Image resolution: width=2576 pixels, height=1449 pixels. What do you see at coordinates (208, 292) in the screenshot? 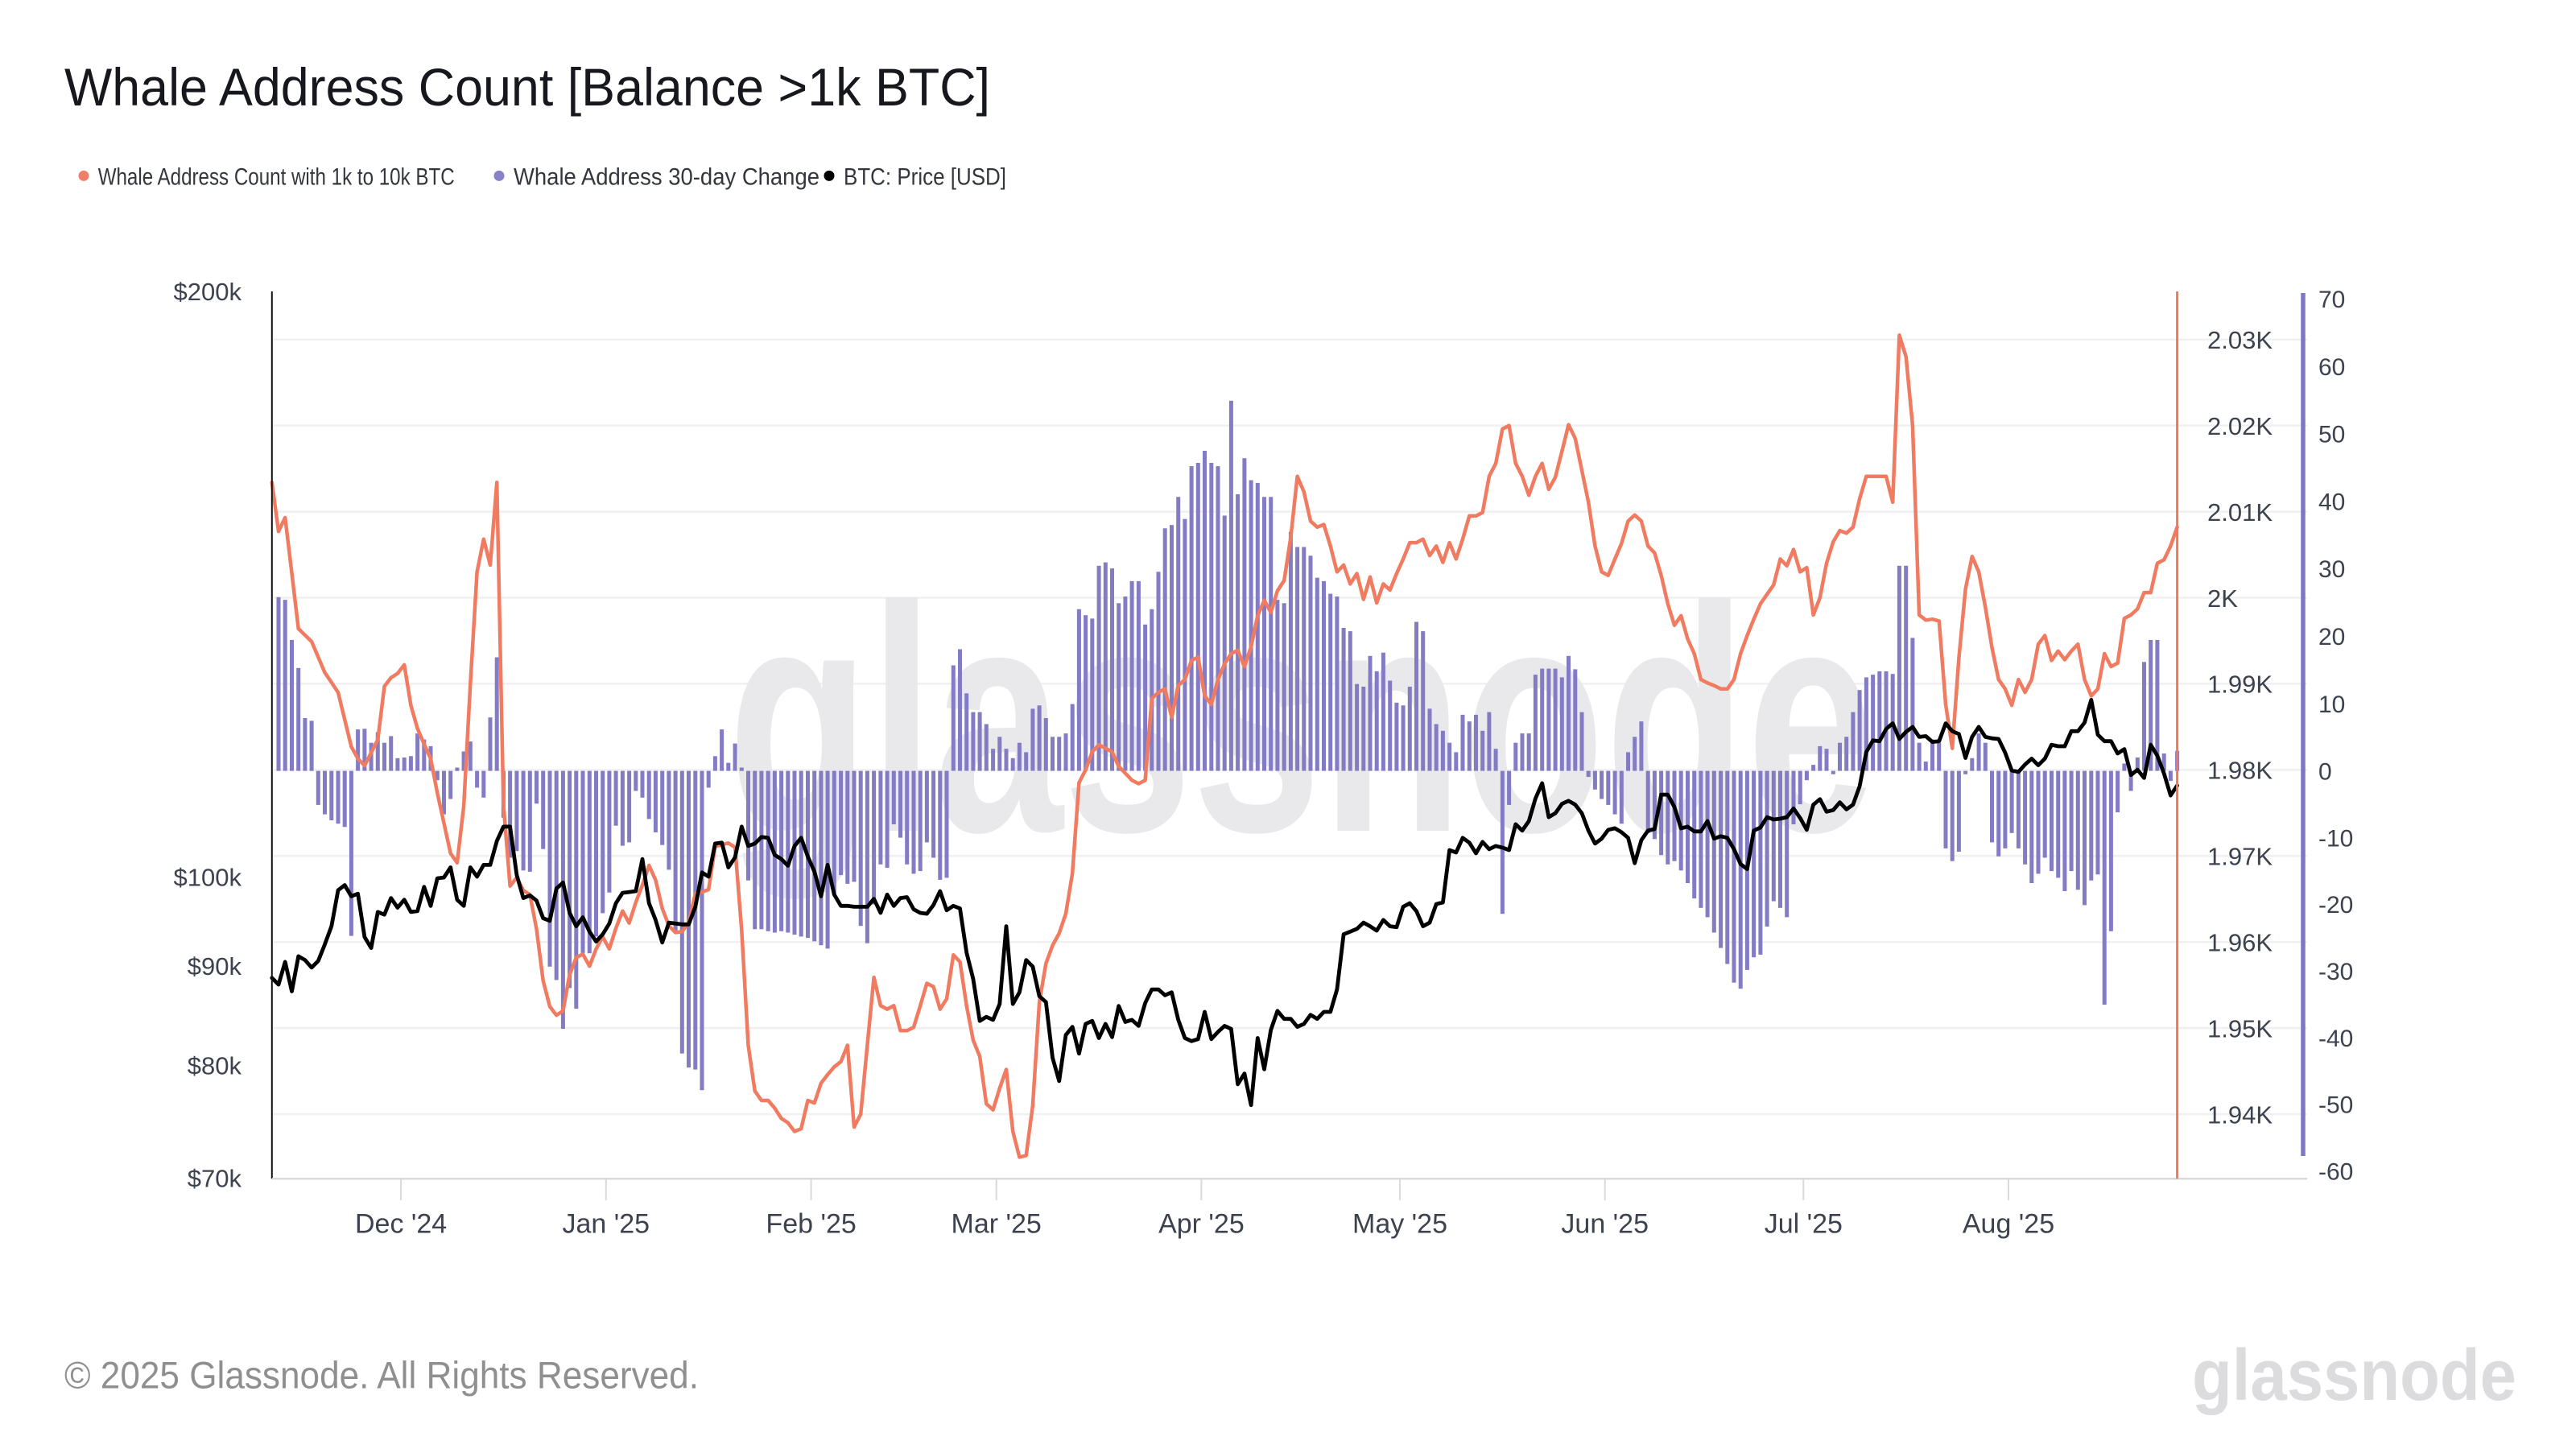
I see `svg-text: $200k` at bounding box center [208, 292].